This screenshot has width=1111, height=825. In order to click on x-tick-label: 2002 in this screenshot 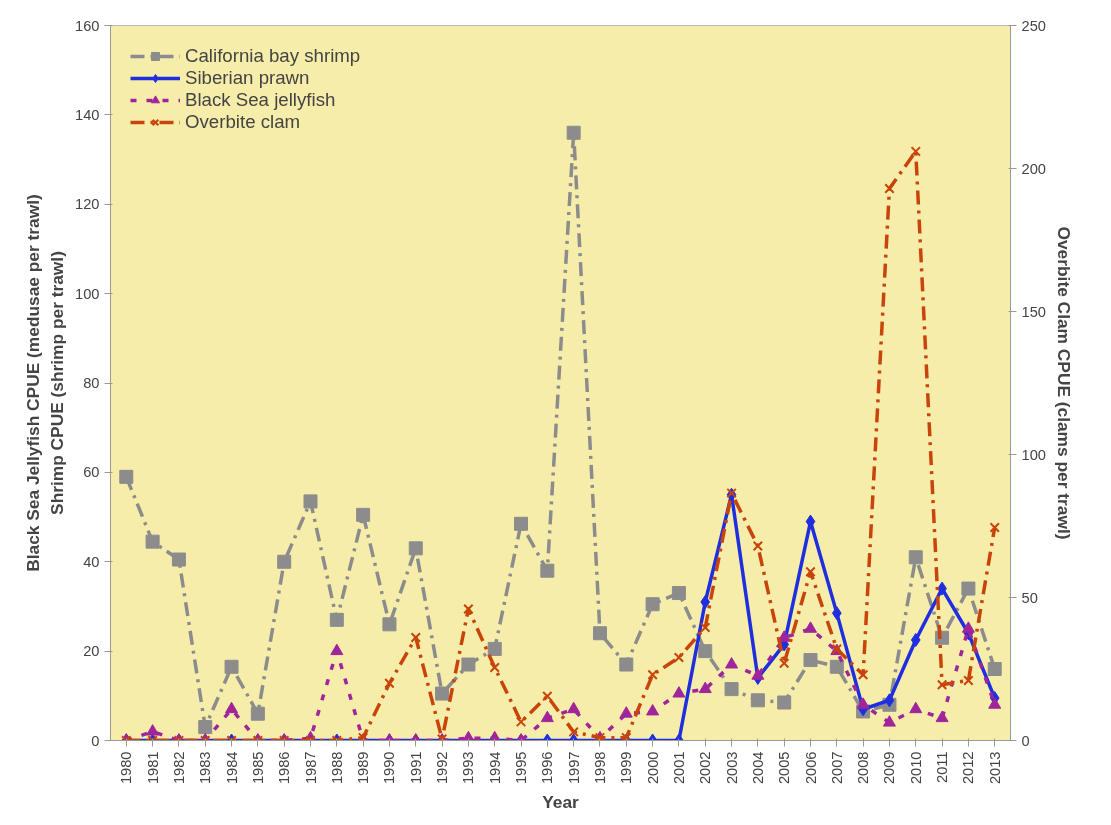, I will do `click(705, 768)`.